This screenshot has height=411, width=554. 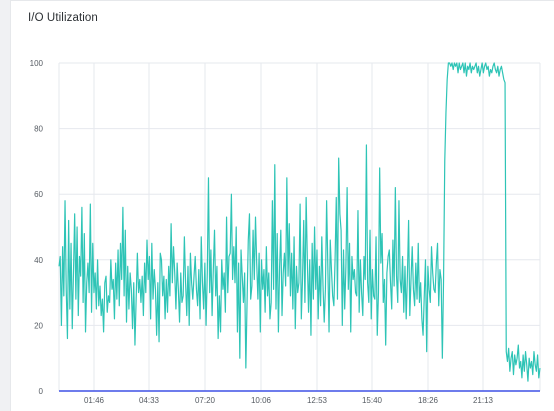 I want to click on x-tick-label: 07:20, so click(x=205, y=400).